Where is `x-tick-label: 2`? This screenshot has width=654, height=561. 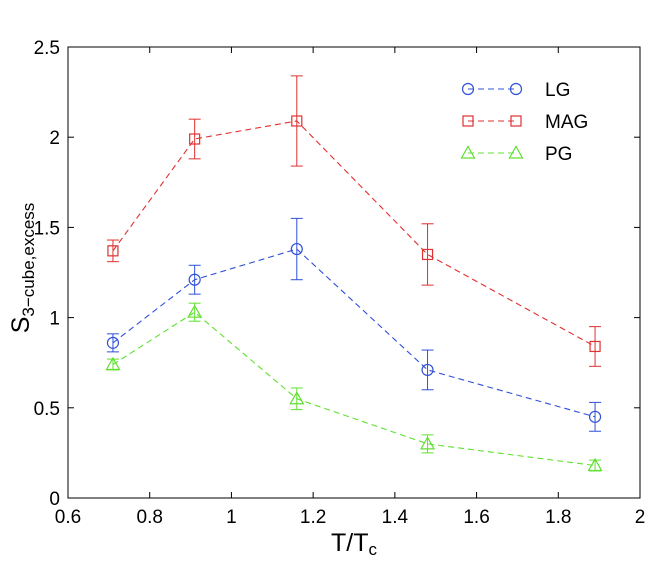 x-tick-label: 2 is located at coordinates (640, 517).